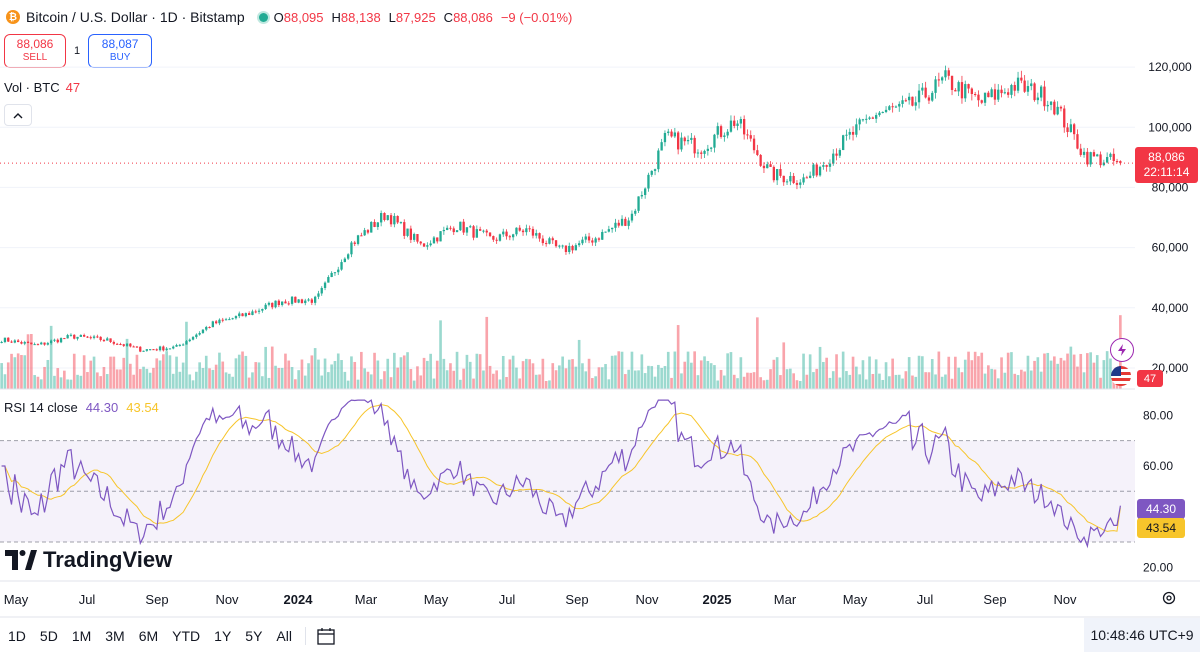 This screenshot has height=654, width=1200. Describe the element at coordinates (35, 44) in the screenshot. I see `sell-price: 88,086` at that location.